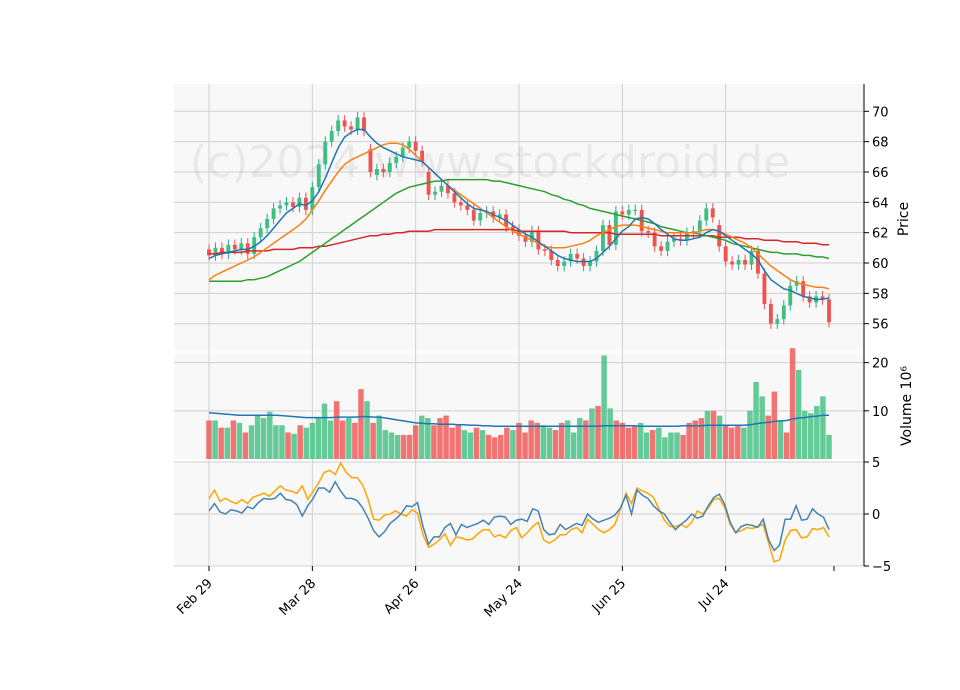 The height and width of the screenshot is (690, 960). What do you see at coordinates (880, 234) in the screenshot?
I see `y-tick-label: 62` at bounding box center [880, 234].